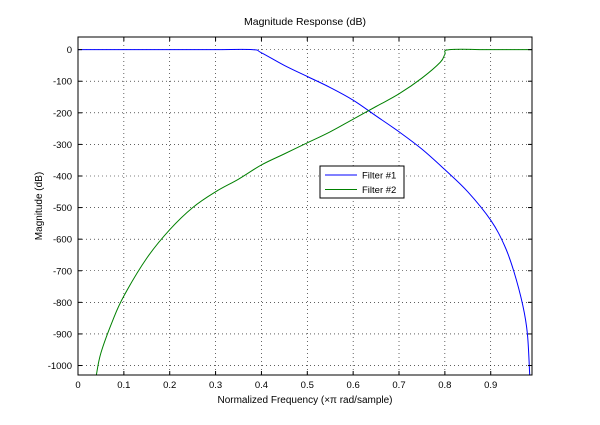  What do you see at coordinates (62, 176) in the screenshot?
I see `y-tick-label: -400` at bounding box center [62, 176].